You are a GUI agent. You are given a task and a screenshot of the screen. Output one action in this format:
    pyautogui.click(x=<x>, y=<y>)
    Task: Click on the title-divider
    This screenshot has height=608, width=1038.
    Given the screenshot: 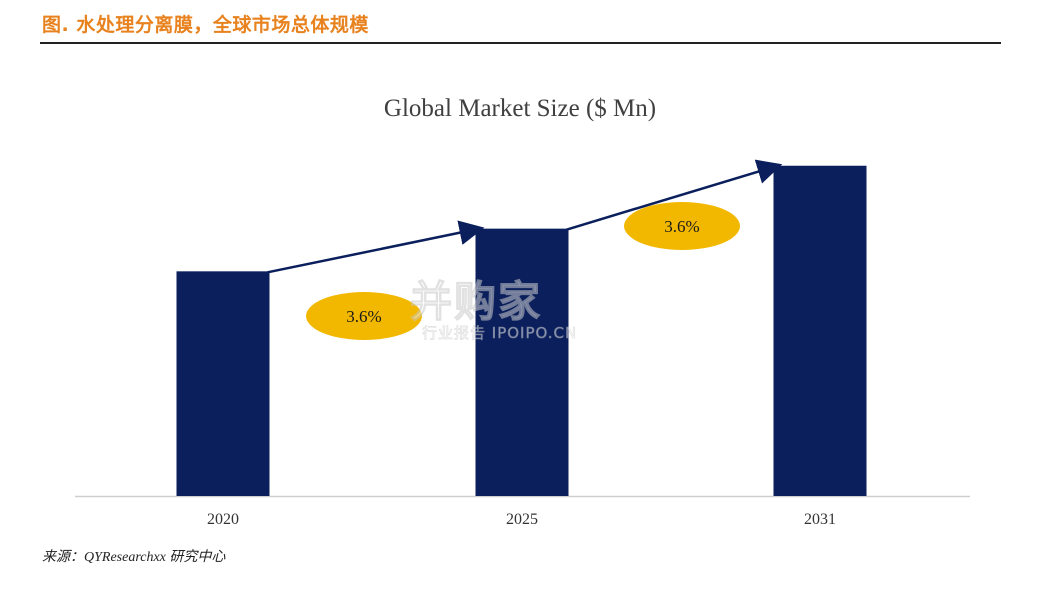 What is the action you would take?
    pyautogui.click(x=520, y=43)
    